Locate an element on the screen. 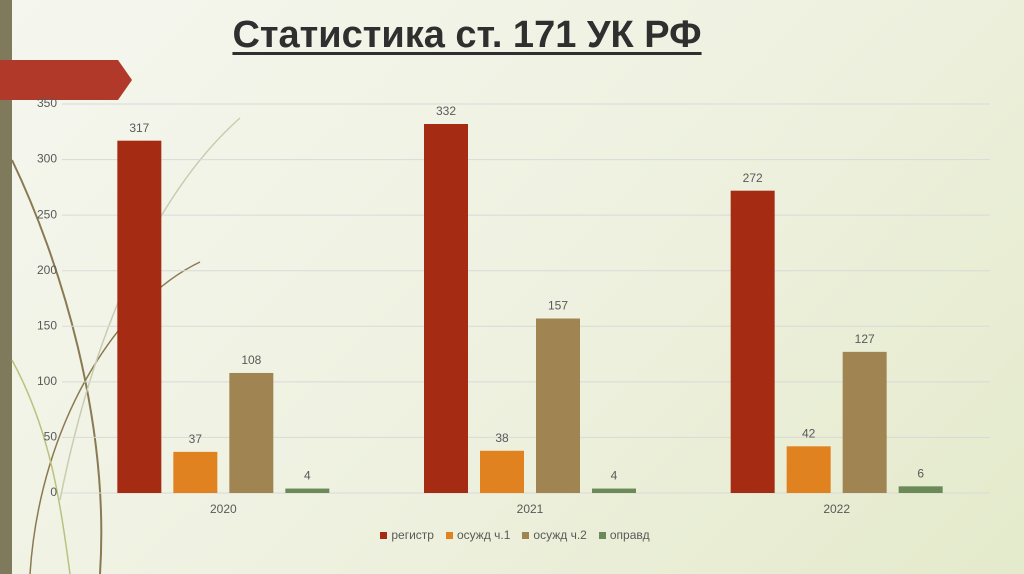  y-tick-label: 100 is located at coordinates (47, 381).